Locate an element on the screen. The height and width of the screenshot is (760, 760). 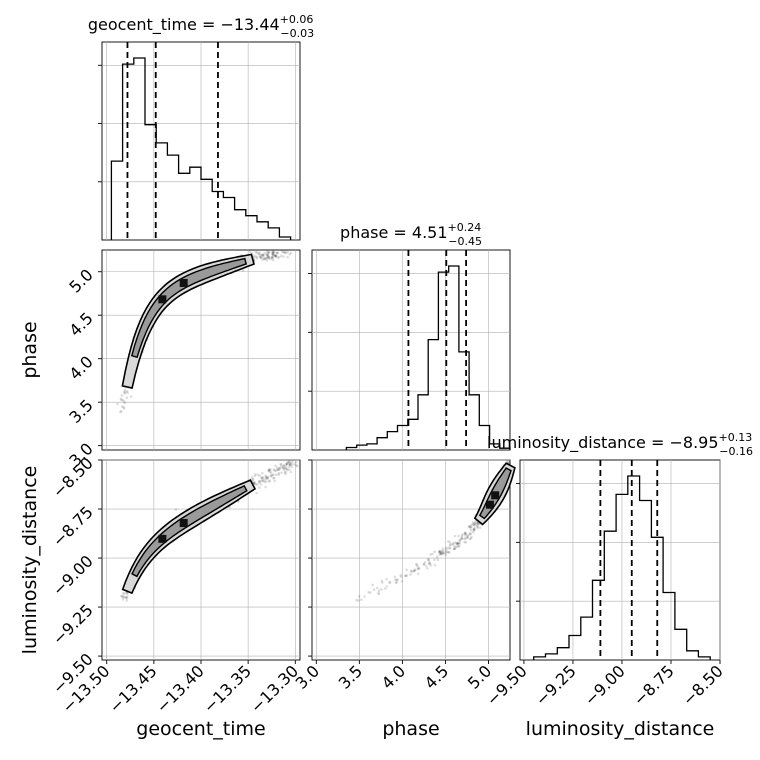
x-axis-label-luminosity_distance: luminosity_distance is located at coordinates (620, 729).